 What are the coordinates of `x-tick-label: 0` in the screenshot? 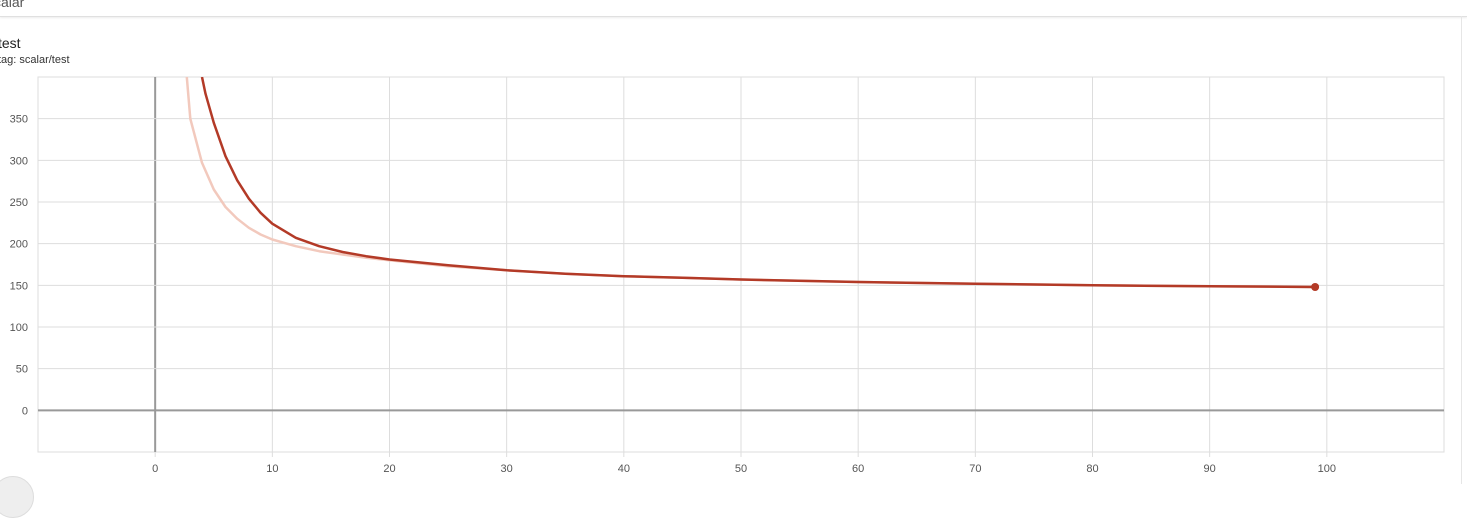 It's located at (155, 469).